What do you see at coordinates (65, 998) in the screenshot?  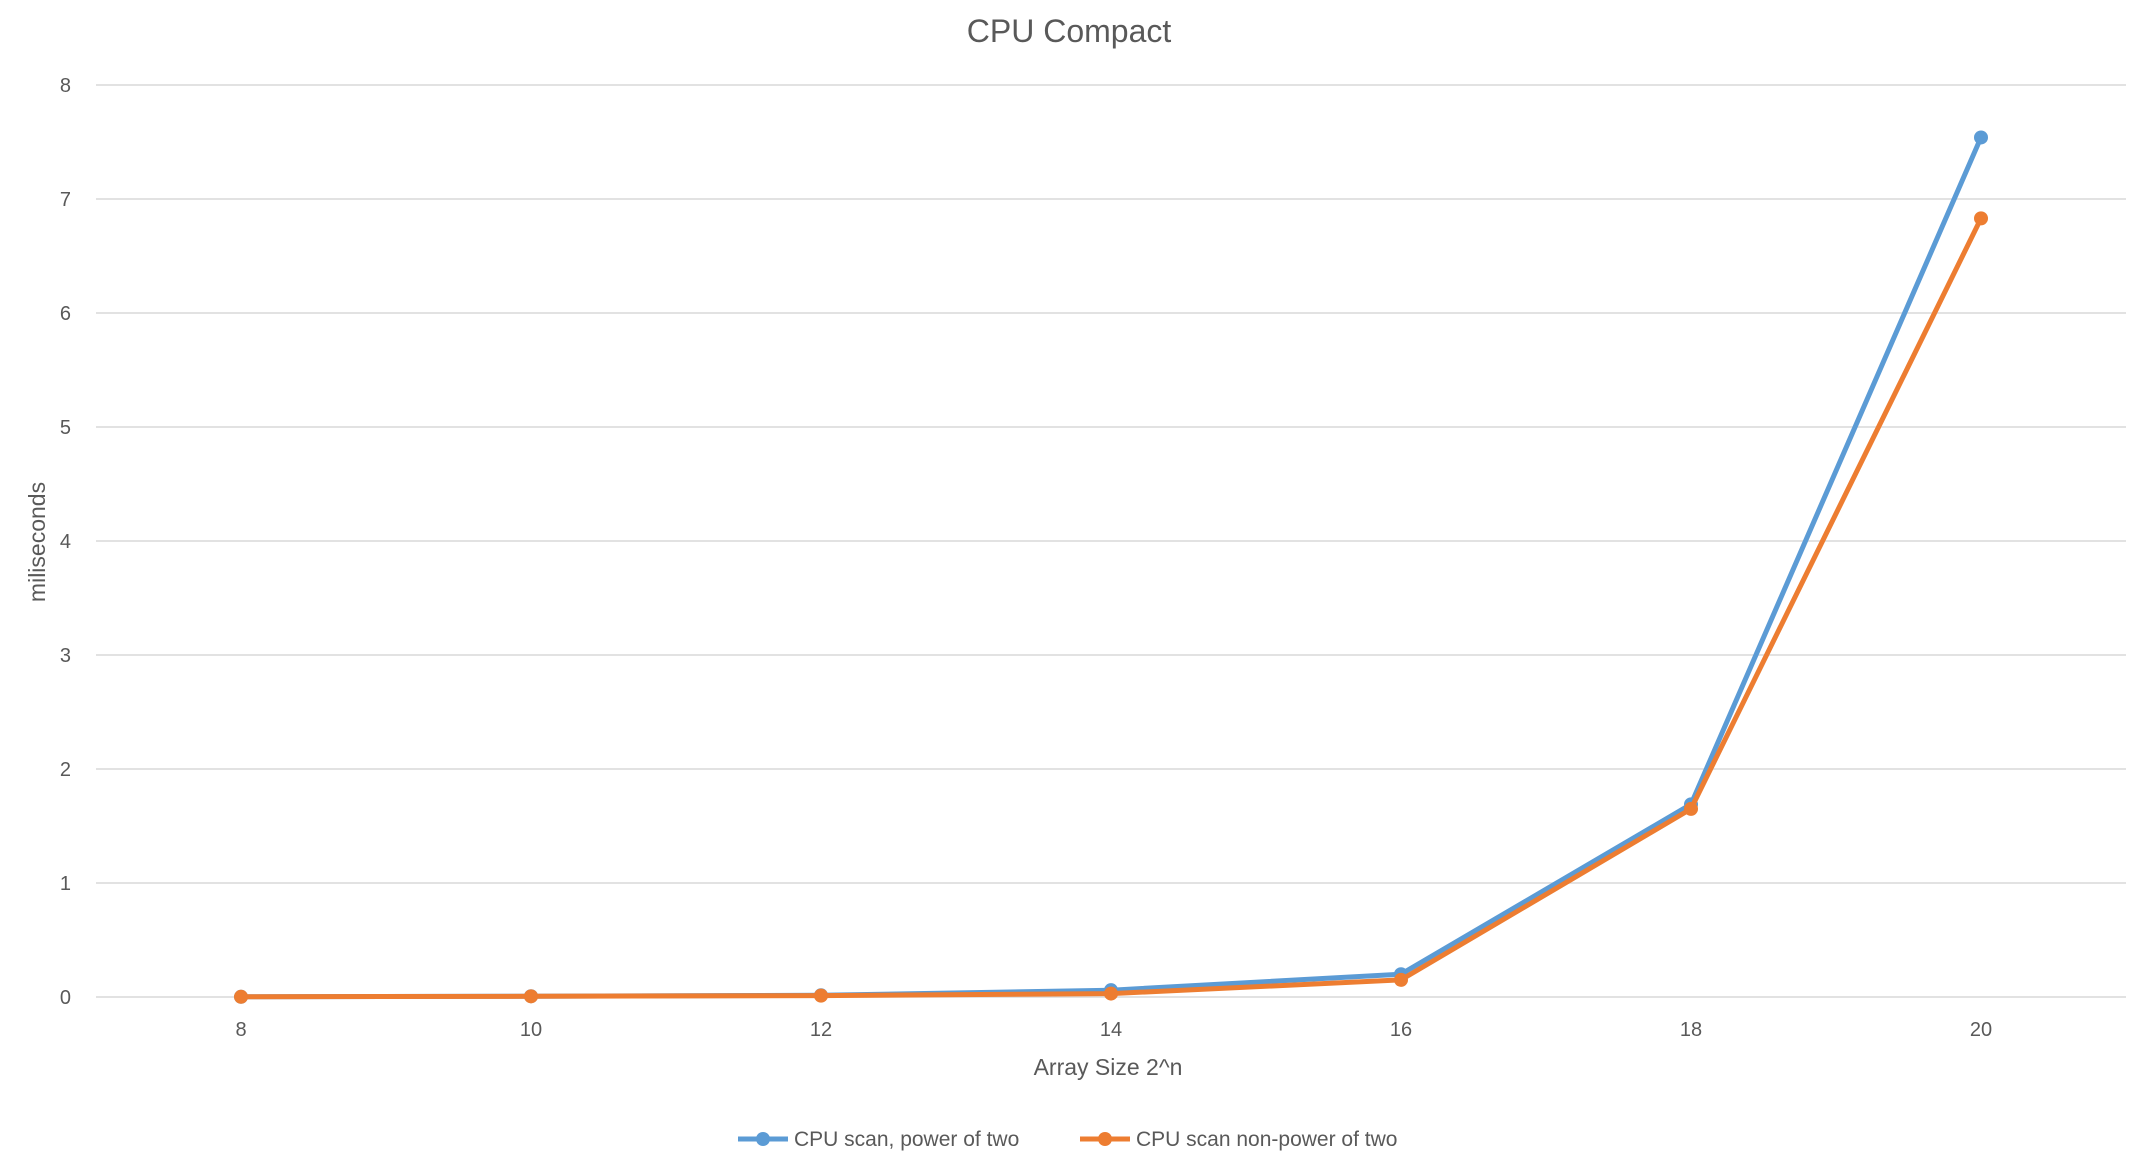 I see `y-tick-label: 0` at bounding box center [65, 998].